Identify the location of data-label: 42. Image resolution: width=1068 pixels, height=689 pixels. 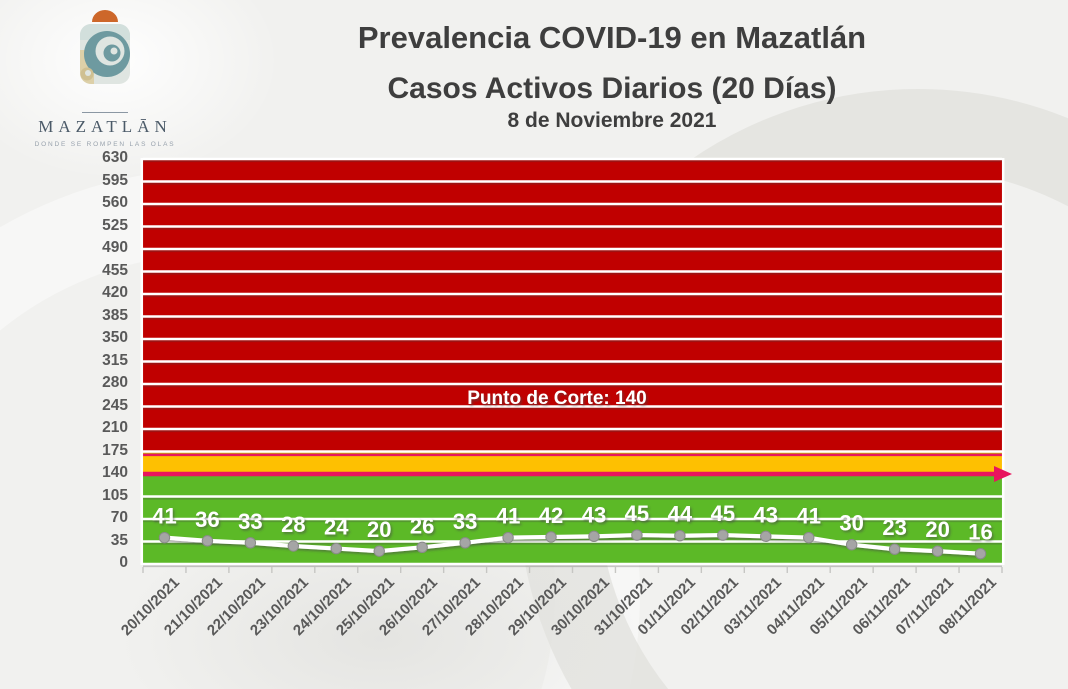
(551, 515).